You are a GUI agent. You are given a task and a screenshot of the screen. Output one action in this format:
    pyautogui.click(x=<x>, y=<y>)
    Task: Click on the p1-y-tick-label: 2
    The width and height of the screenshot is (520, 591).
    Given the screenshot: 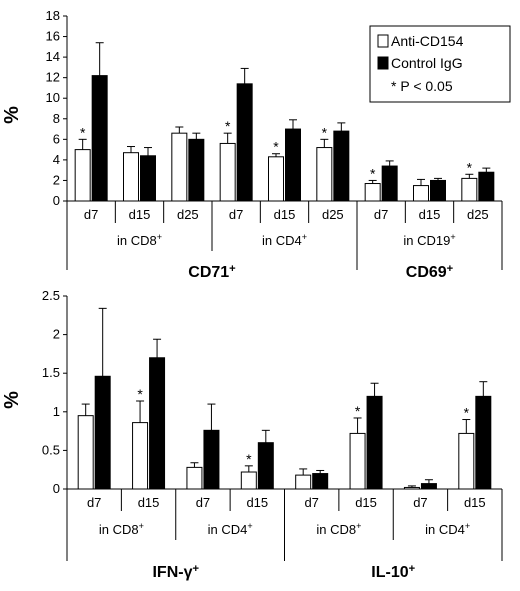 What is the action you would take?
    pyautogui.click(x=56, y=179)
    